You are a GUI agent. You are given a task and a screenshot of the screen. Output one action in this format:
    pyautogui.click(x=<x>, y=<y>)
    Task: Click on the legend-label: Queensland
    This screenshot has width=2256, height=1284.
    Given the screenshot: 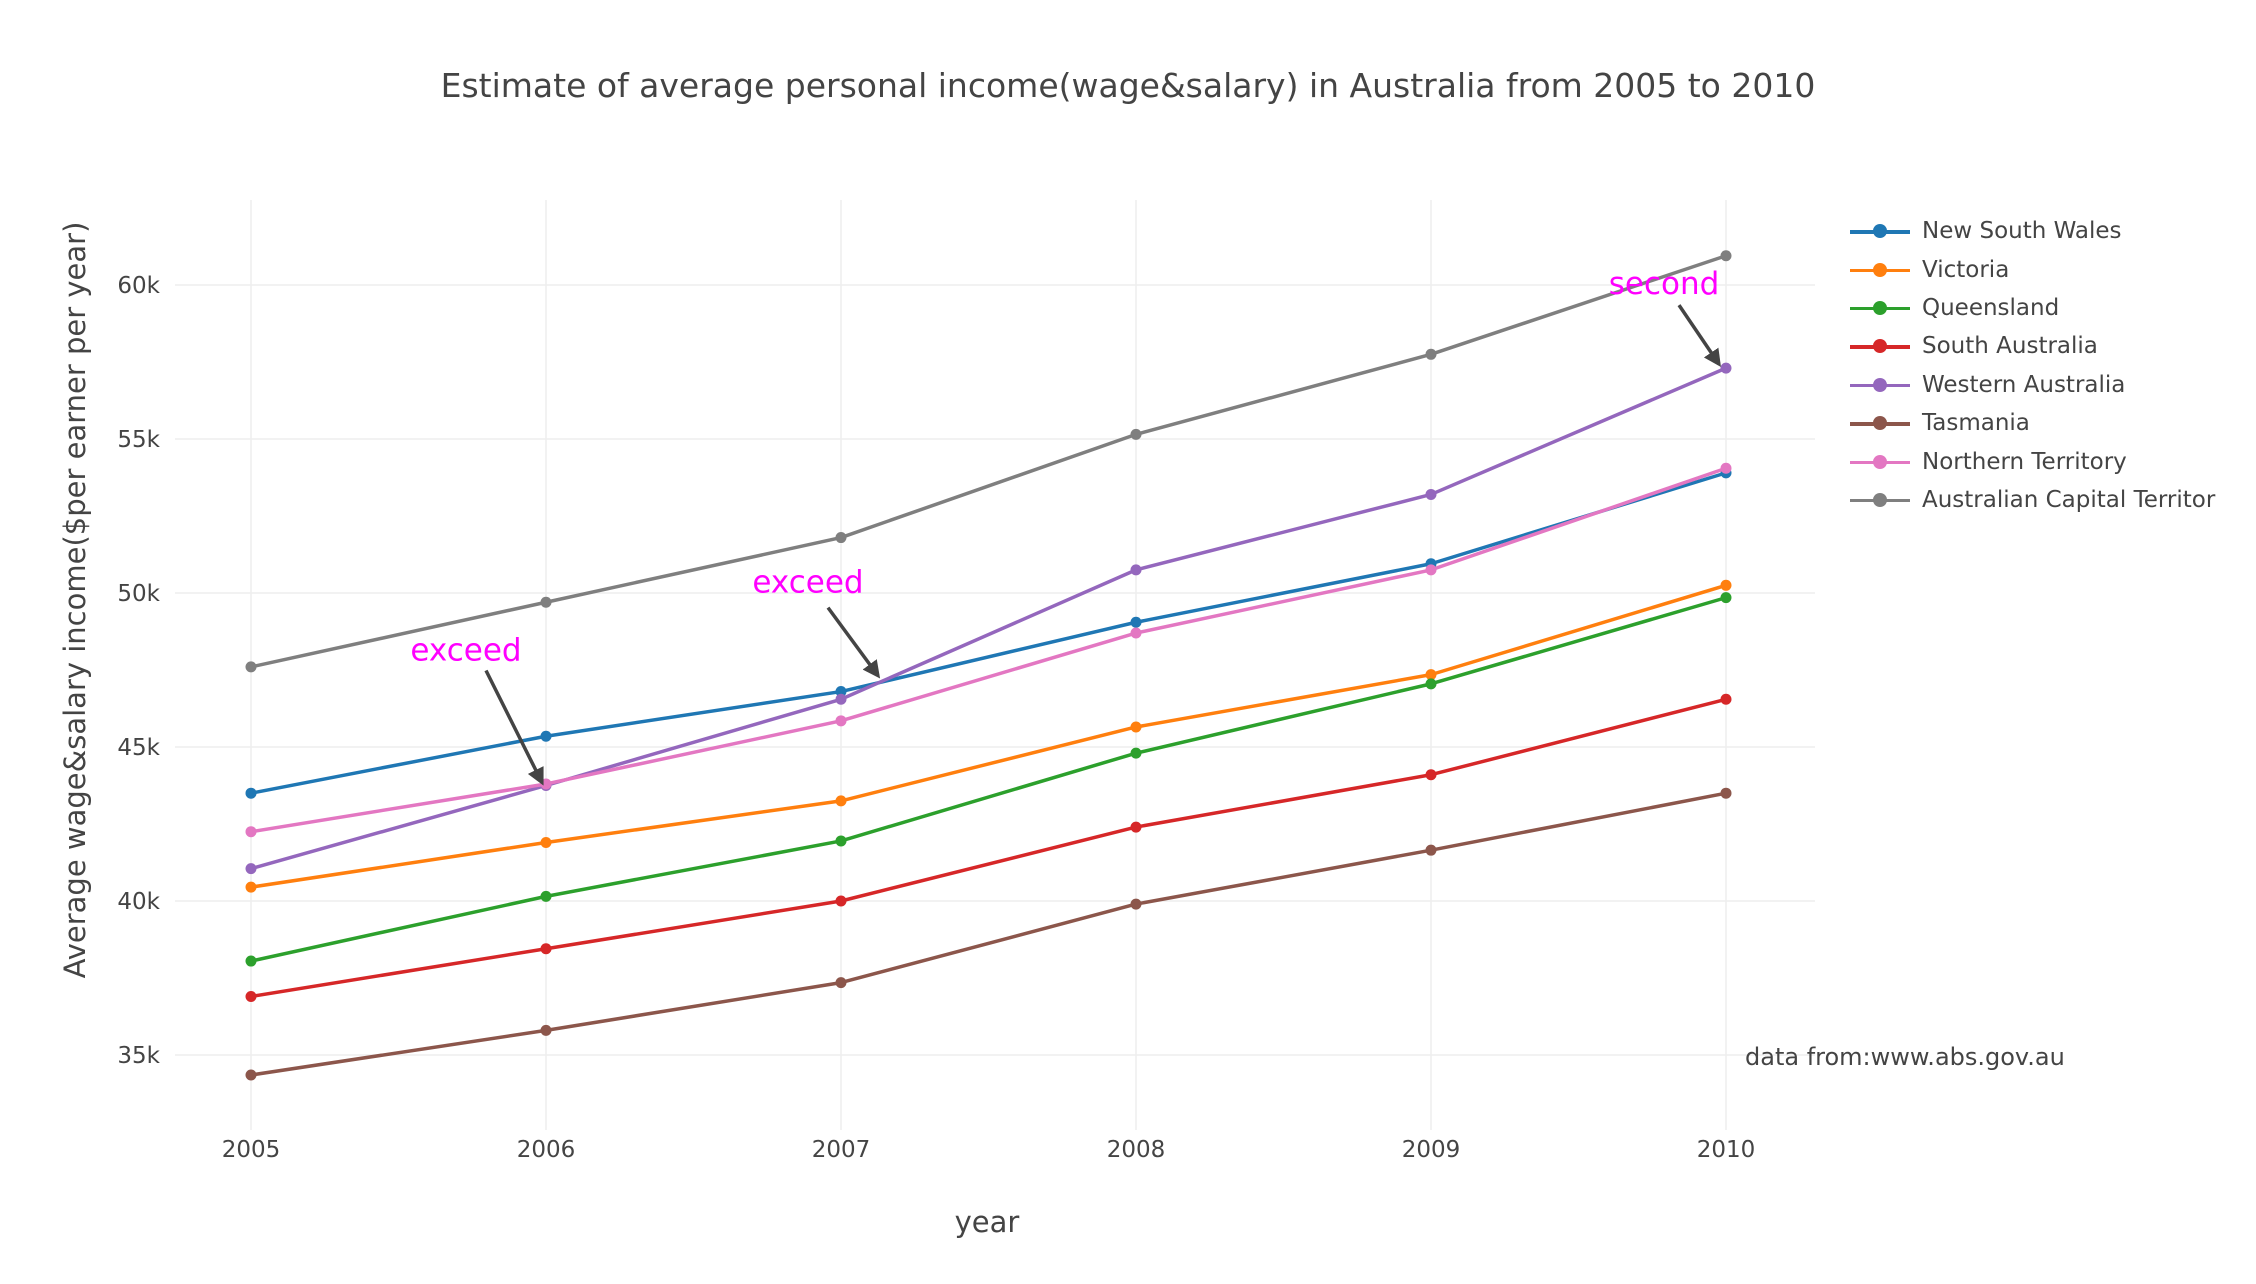 What is the action you would take?
    pyautogui.click(x=1991, y=307)
    